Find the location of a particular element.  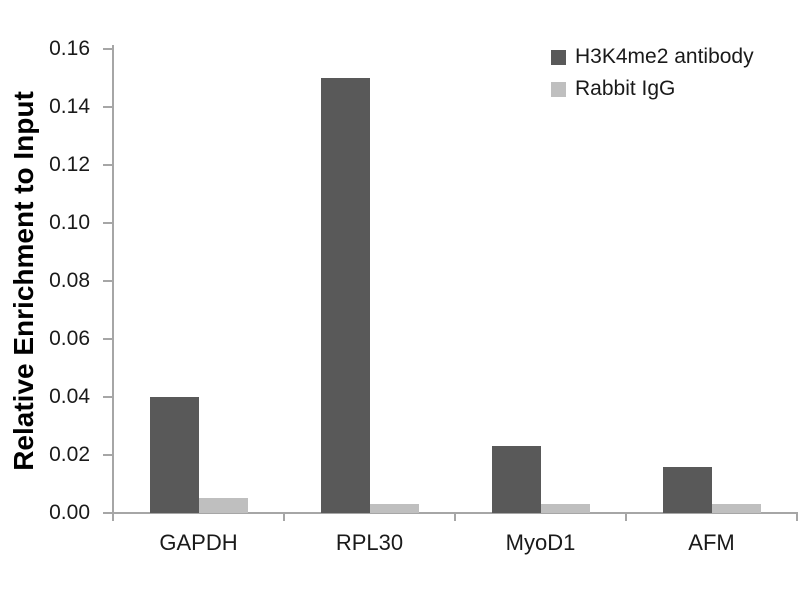

legend-item-h3k4me2-antibody: H3K4me2 antibody is located at coordinates (652, 57).